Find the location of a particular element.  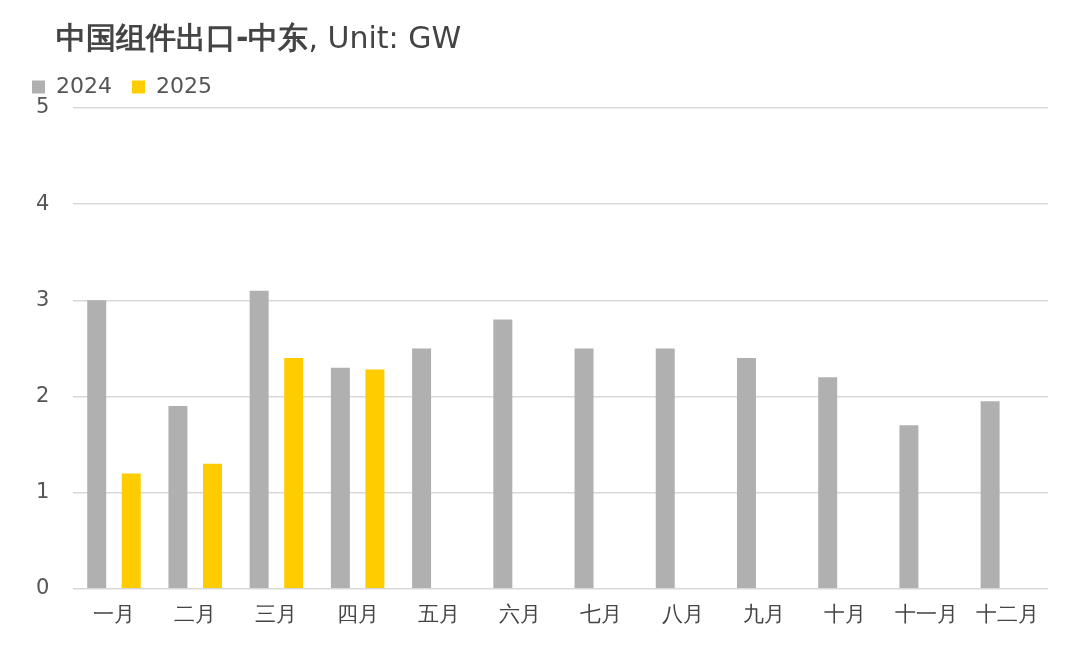

x-tick-label: 二月 is located at coordinates (195, 613).